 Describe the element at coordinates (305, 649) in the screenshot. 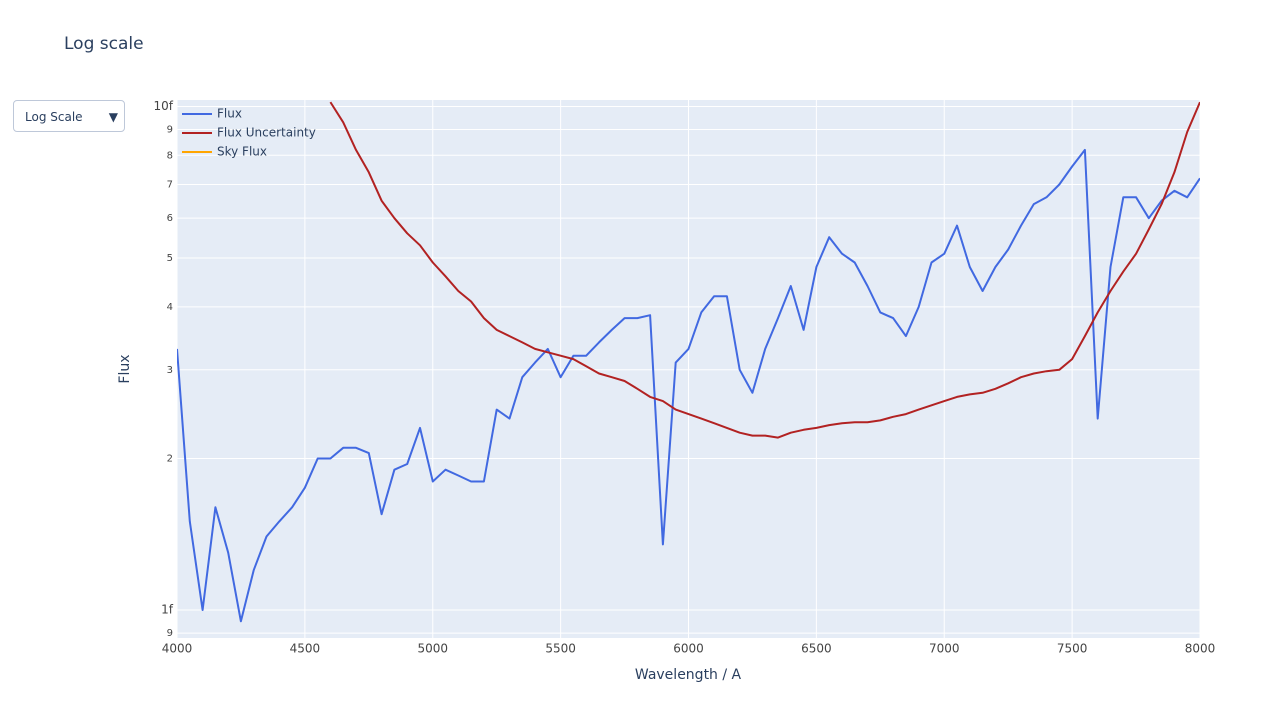

I see `x-tick-label: 4500` at that location.